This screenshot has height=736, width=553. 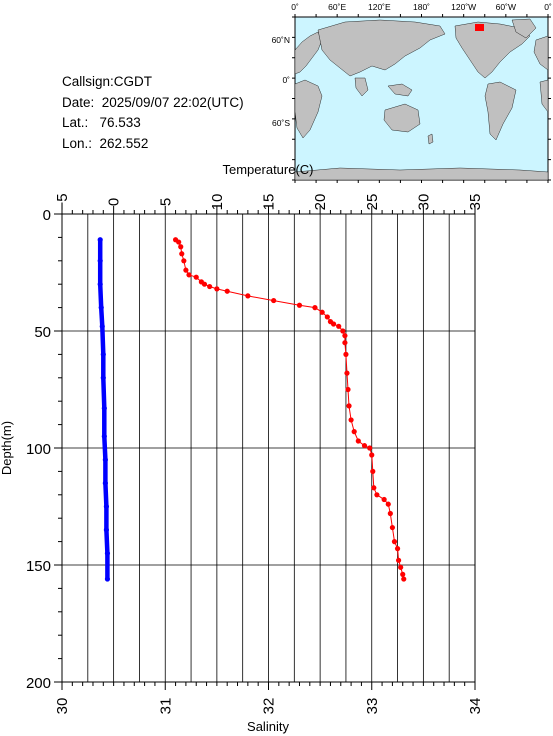 I want to click on temperature-ticks: −5 0 5 10 15 20 25 30 35, so click(x=269, y=203).